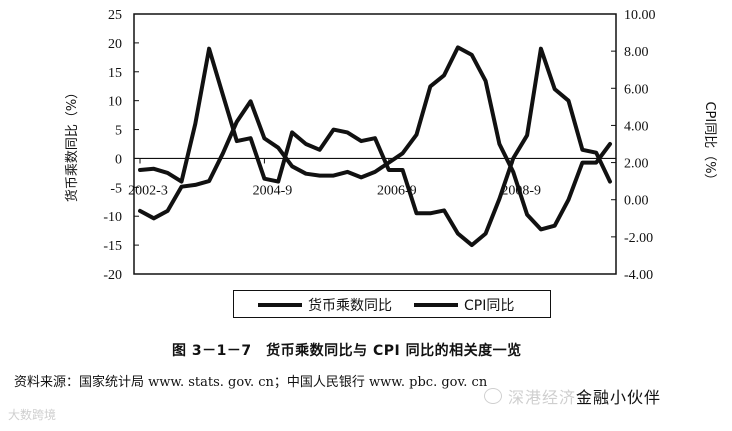 This screenshot has width=732, height=431. What do you see at coordinates (436, 305) in the screenshot?
I see `legend-swatch-cpi` at bounding box center [436, 305].